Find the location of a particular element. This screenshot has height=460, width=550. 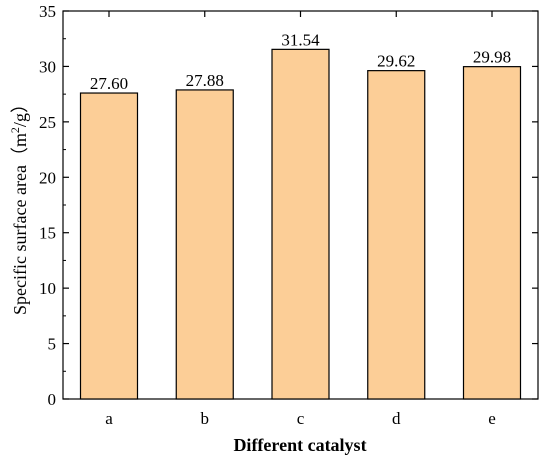

bar-value-label: 29.62 is located at coordinates (396, 61).